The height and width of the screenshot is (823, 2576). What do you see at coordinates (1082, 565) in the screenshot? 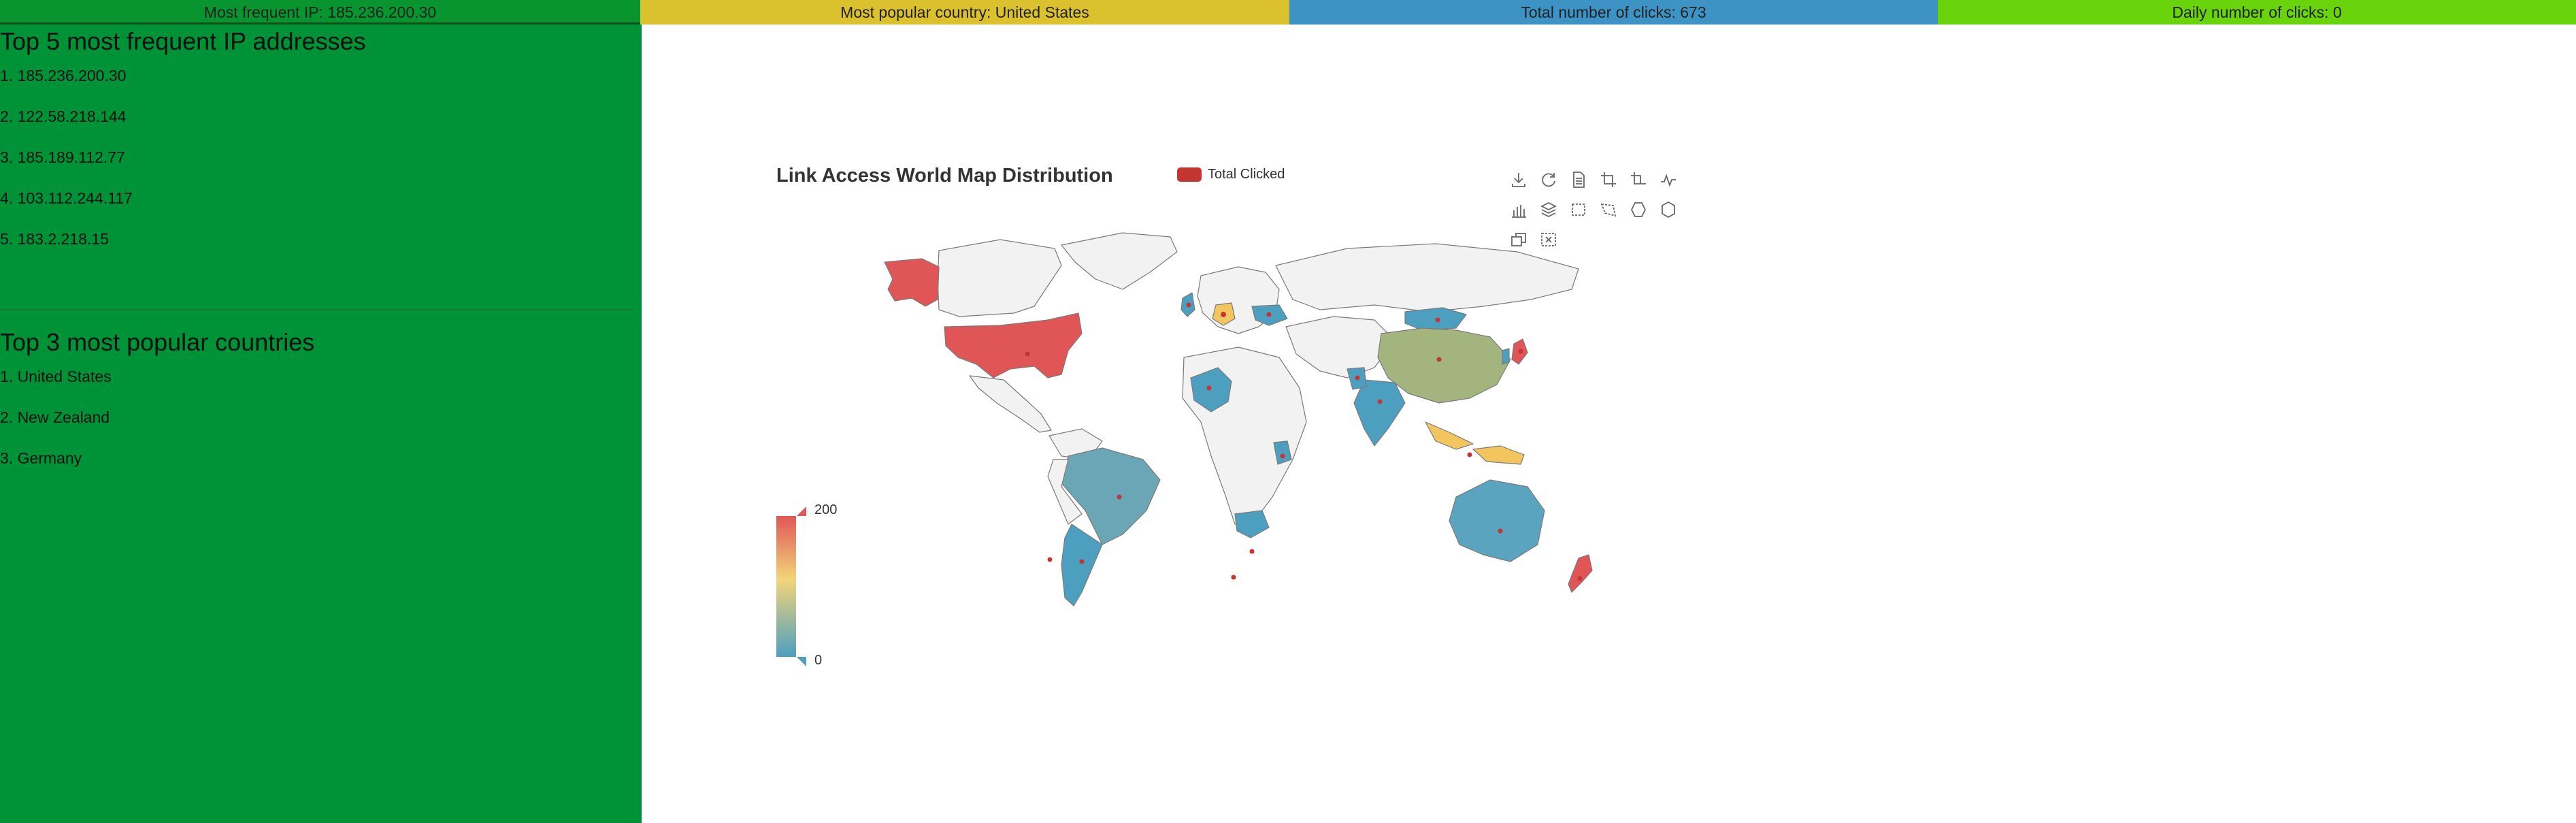
I see `argentina-region` at bounding box center [1082, 565].